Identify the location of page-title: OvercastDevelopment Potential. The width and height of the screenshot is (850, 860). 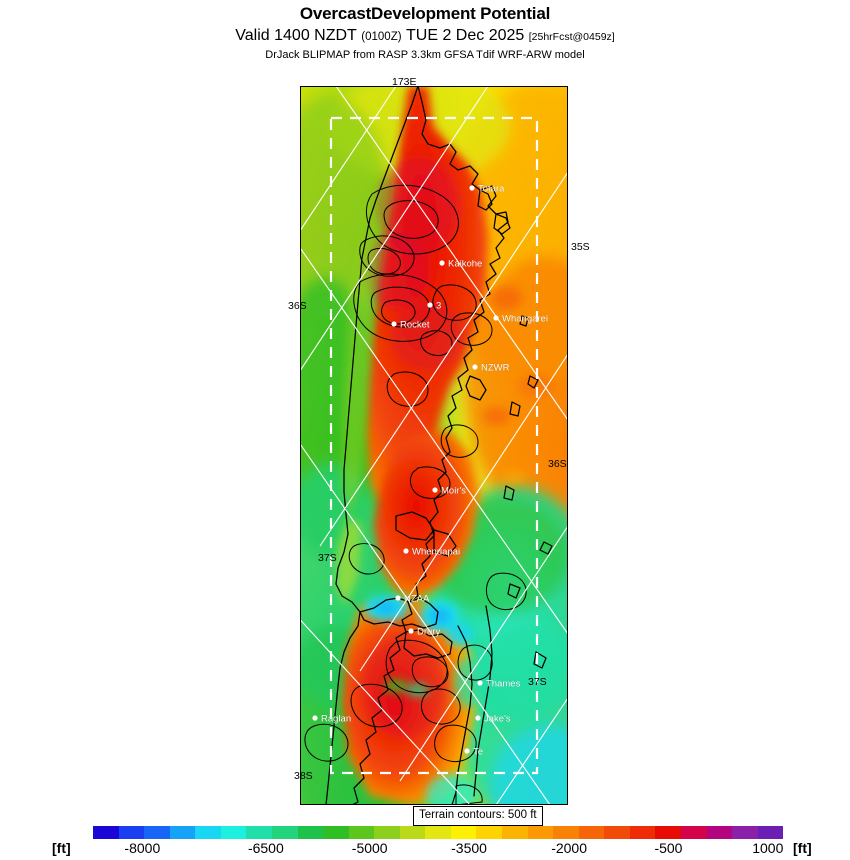
(425, 13).